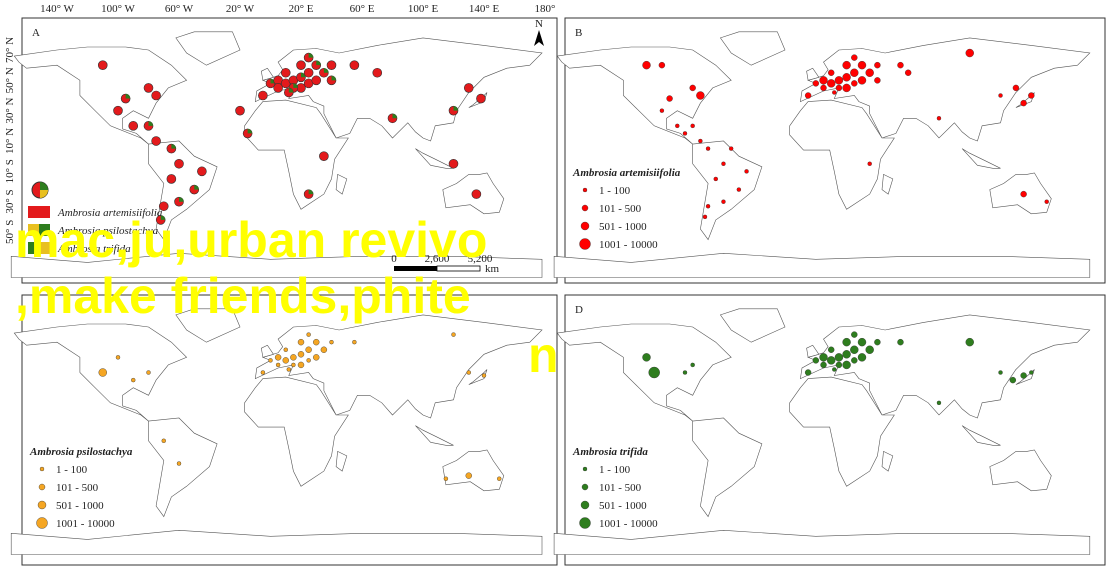 The image size is (1112, 573). I want to click on scale-bar-black, so click(415, 268).